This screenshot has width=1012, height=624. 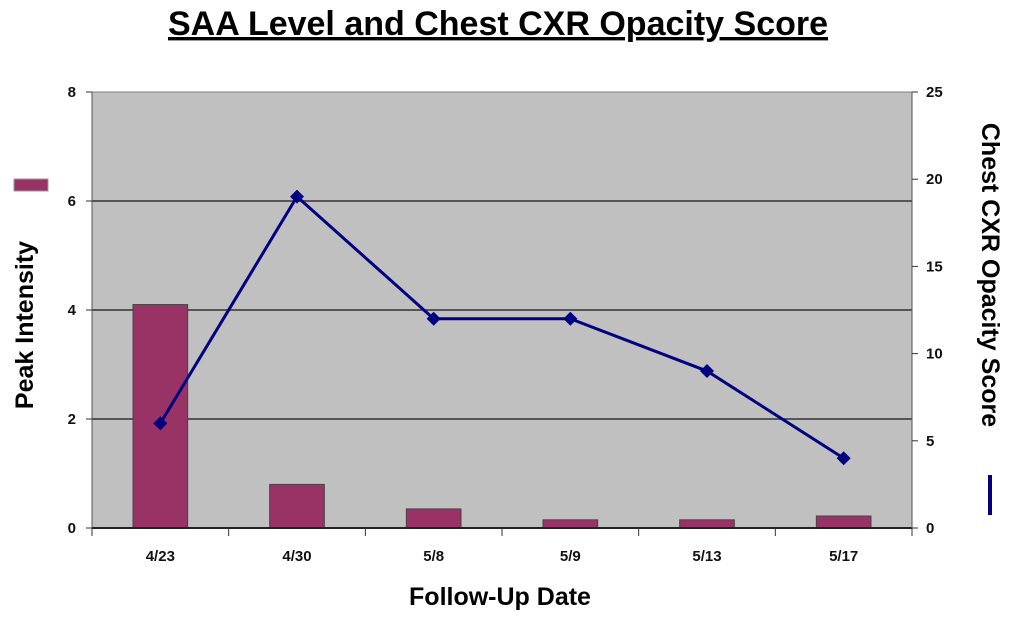 I want to click on y2-tick-label: 0, so click(x=930, y=528).